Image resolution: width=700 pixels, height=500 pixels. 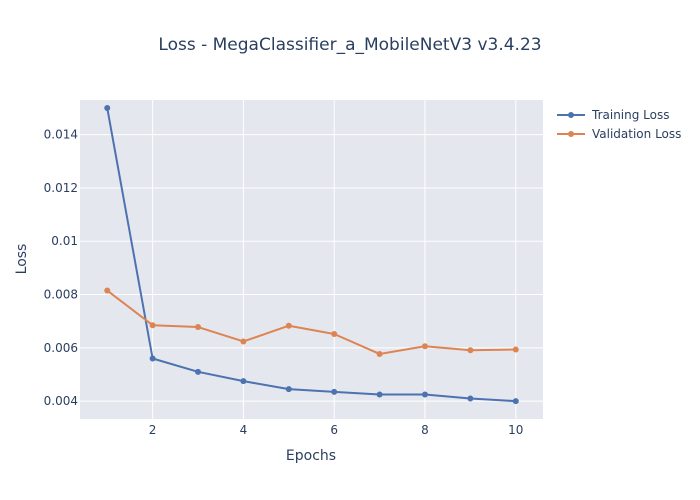 What do you see at coordinates (61, 295) in the screenshot?
I see `y-tick-label: 0.008` at bounding box center [61, 295].